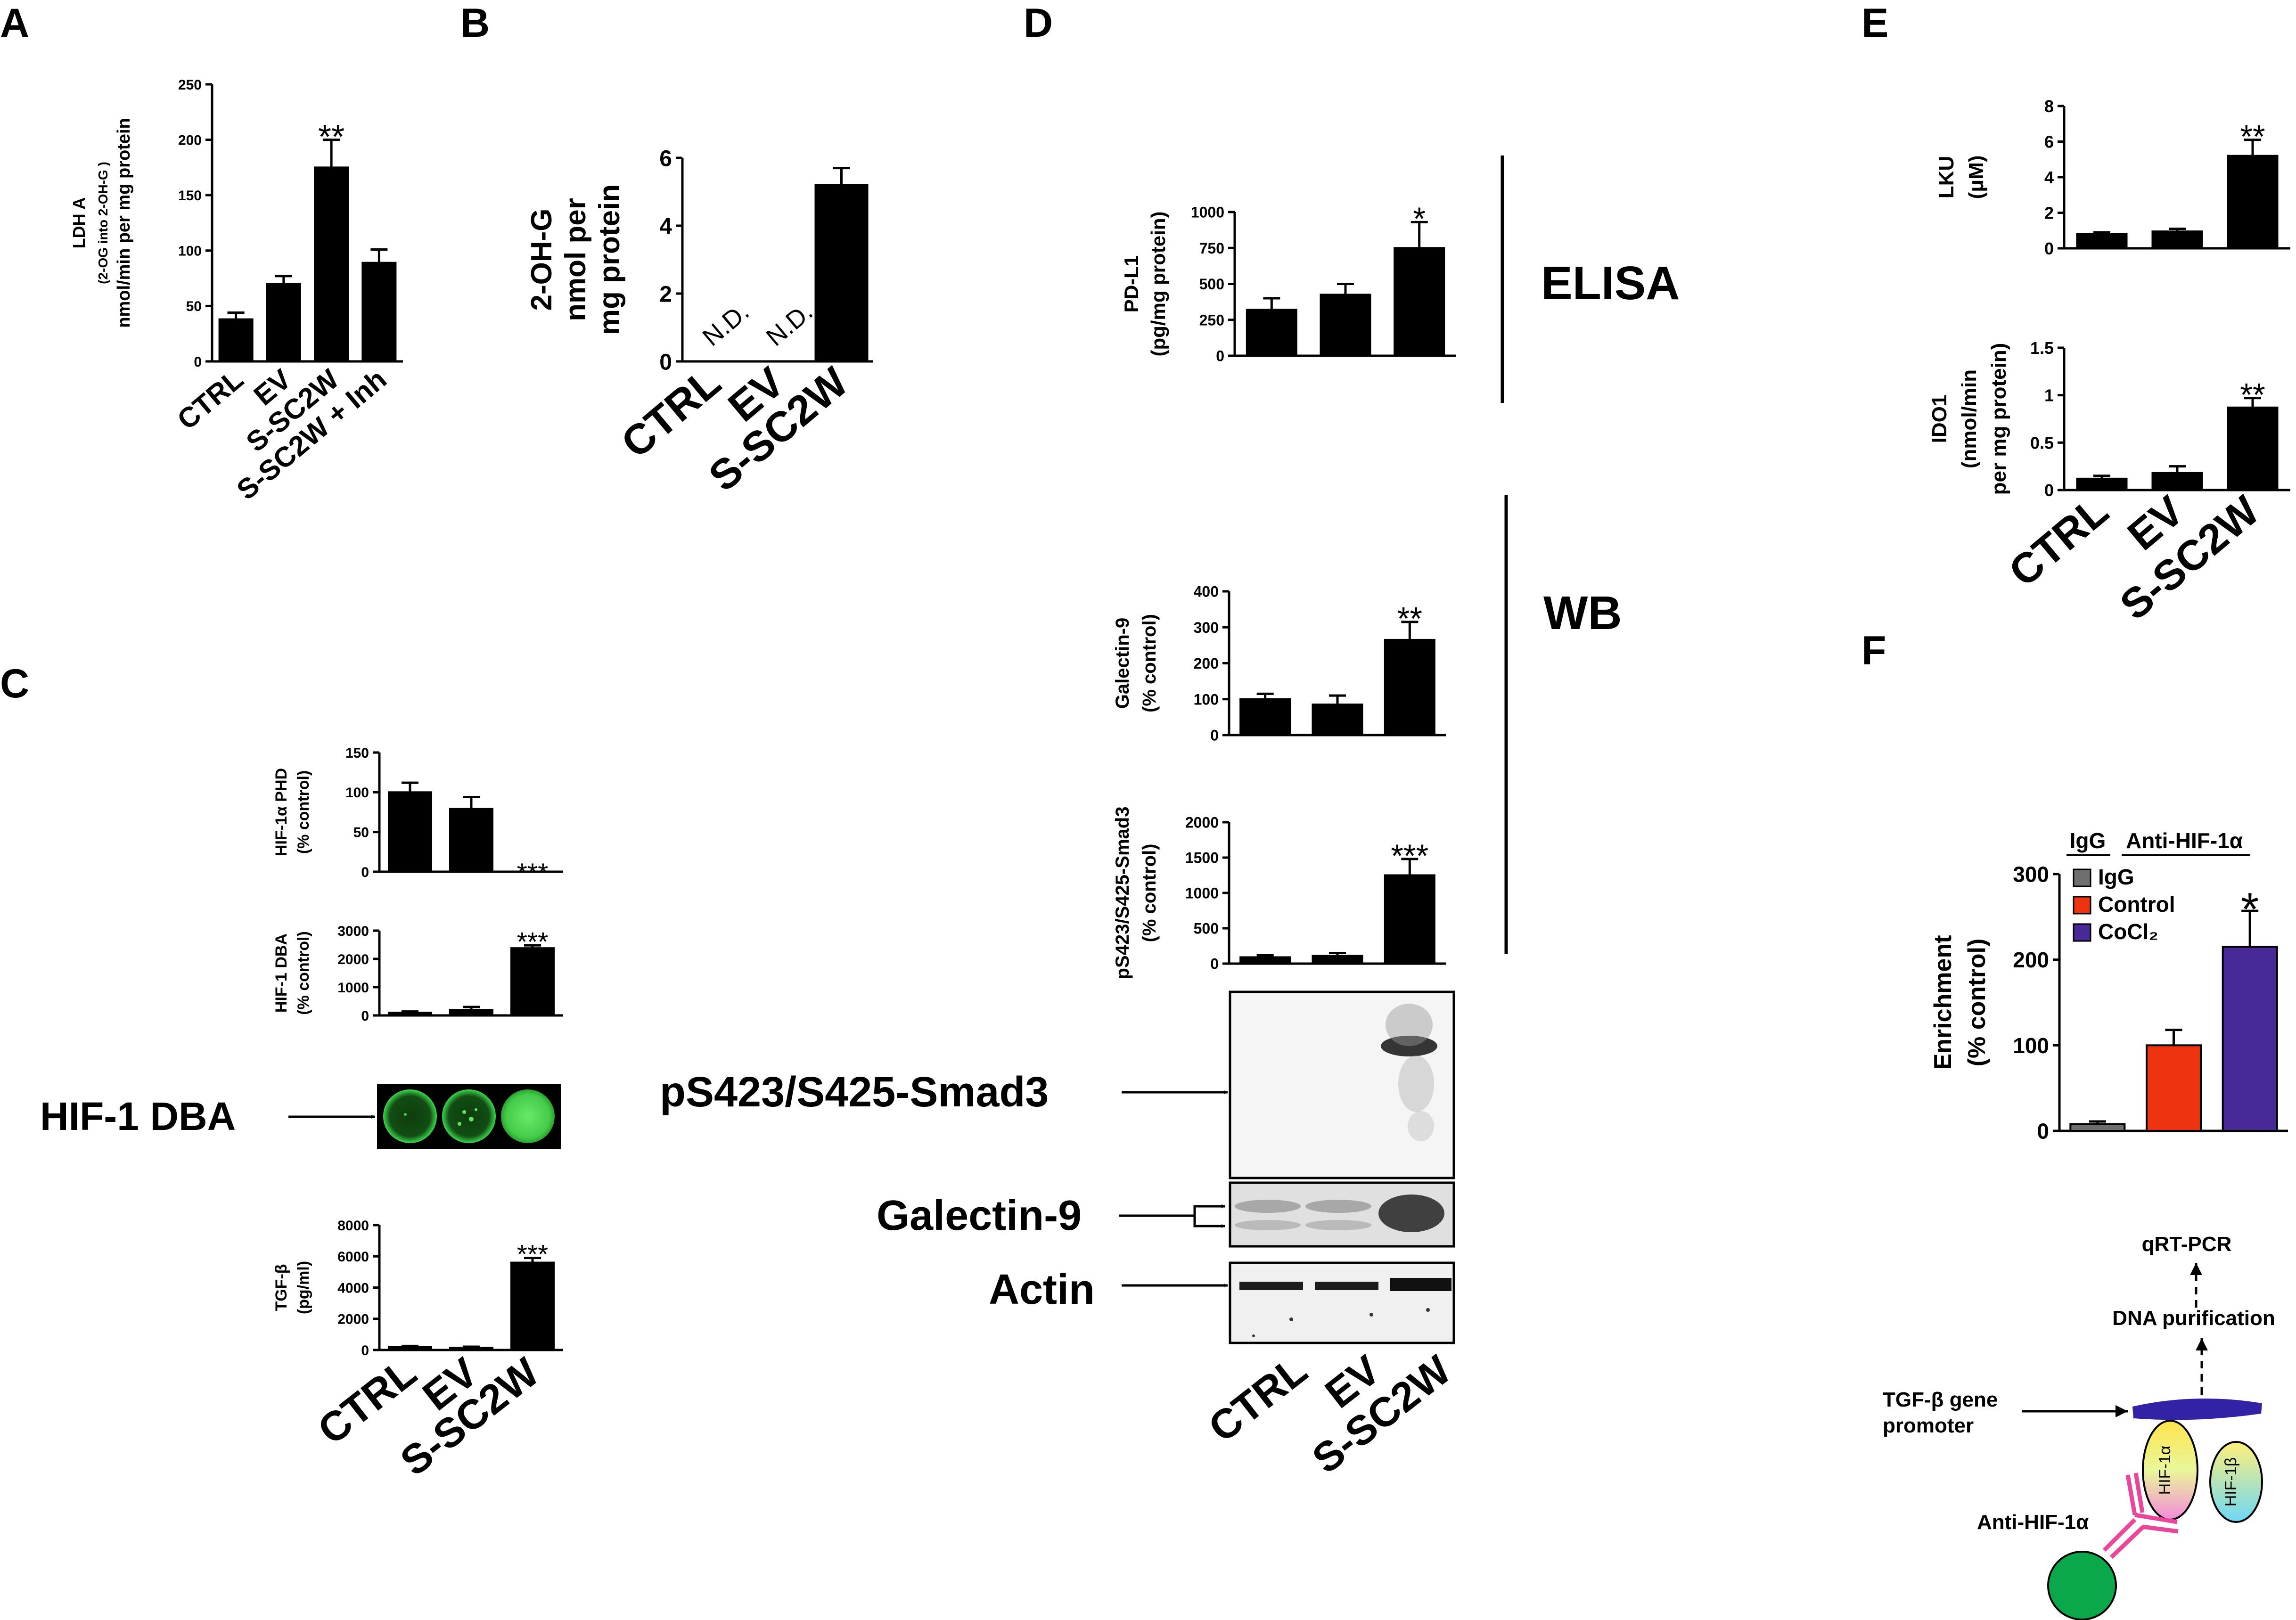  Describe the element at coordinates (2187, 1244) in the screenshot. I see `schematic-qrtpcr: qRT-PCR` at that location.